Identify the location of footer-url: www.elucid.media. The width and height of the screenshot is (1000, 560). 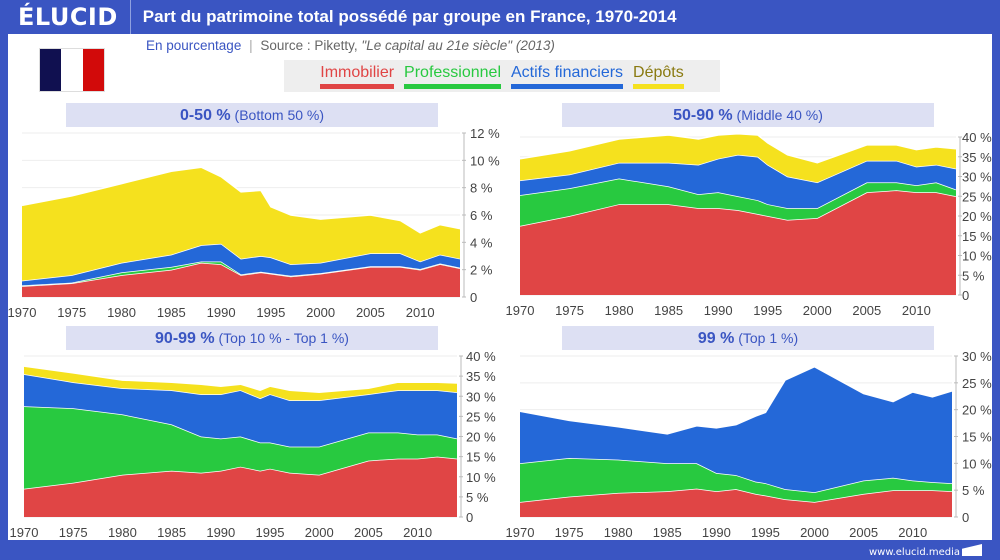
(914, 552).